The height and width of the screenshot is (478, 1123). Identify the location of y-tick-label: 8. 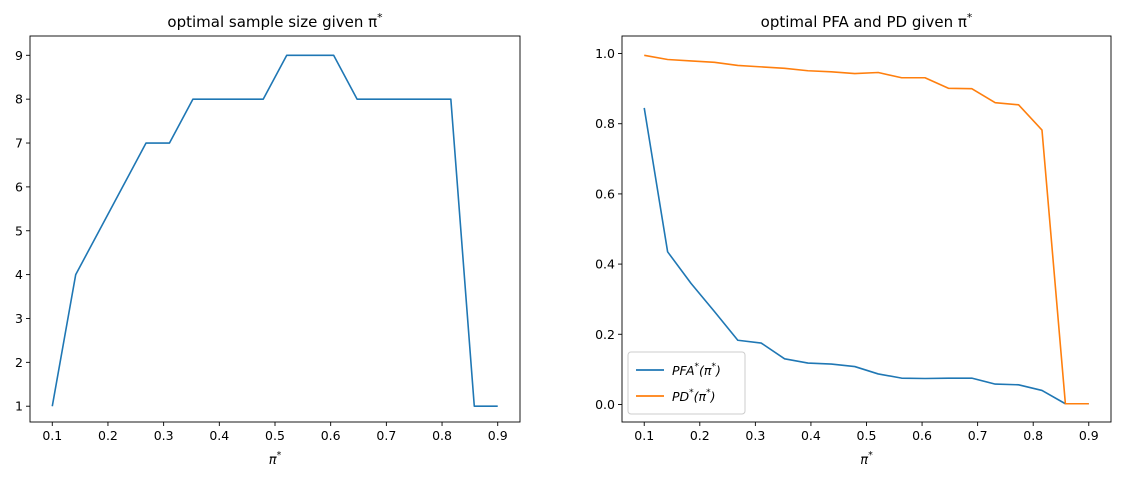
(19, 99).